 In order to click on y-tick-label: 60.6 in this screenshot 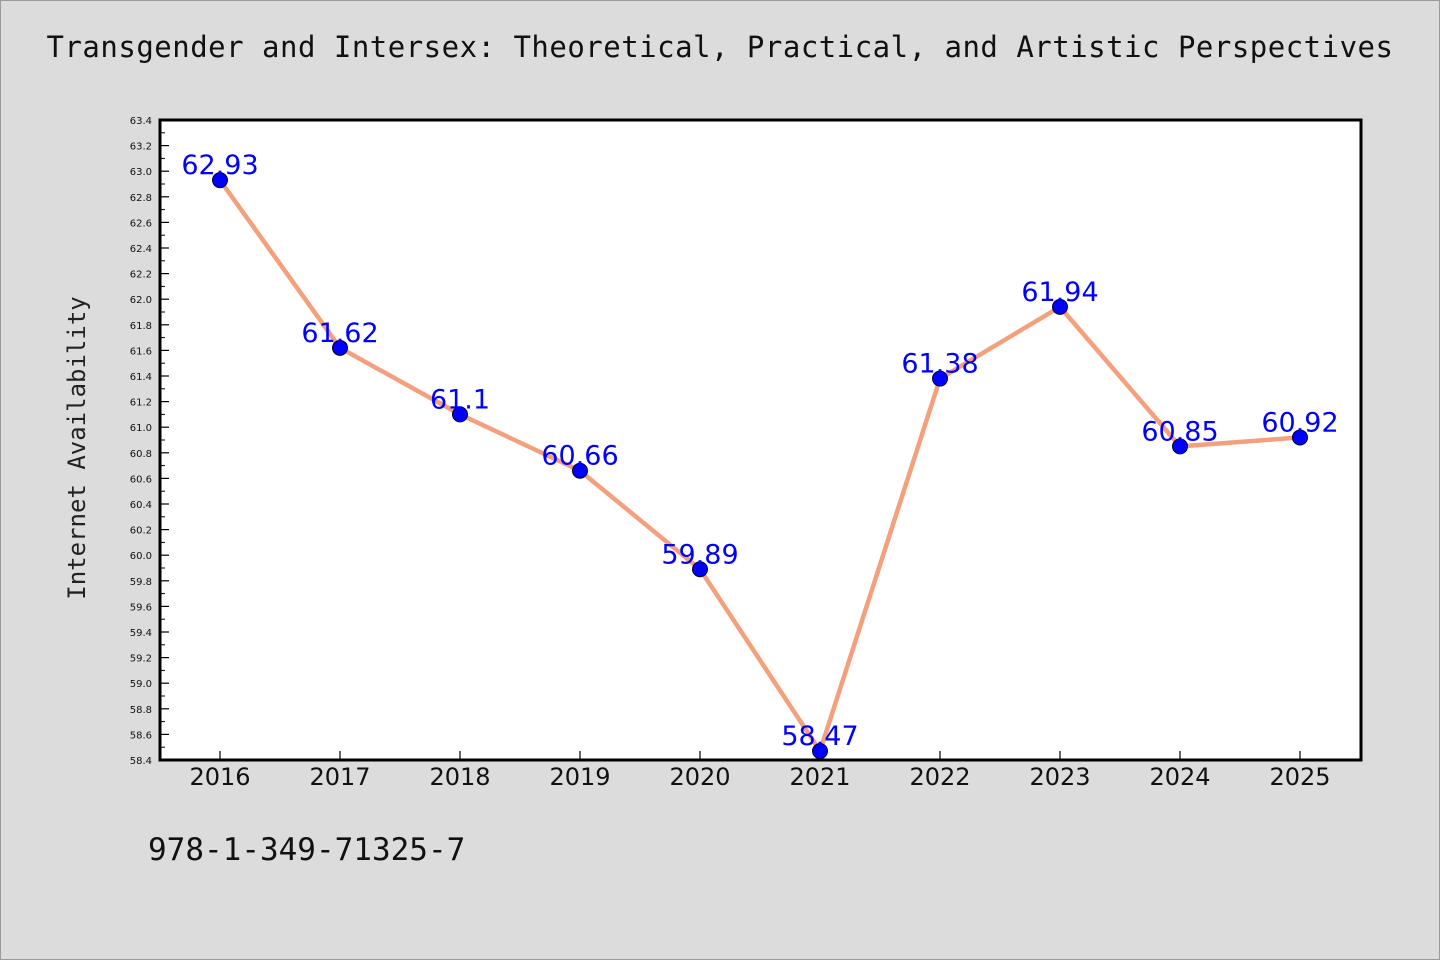, I will do `click(141, 479)`.